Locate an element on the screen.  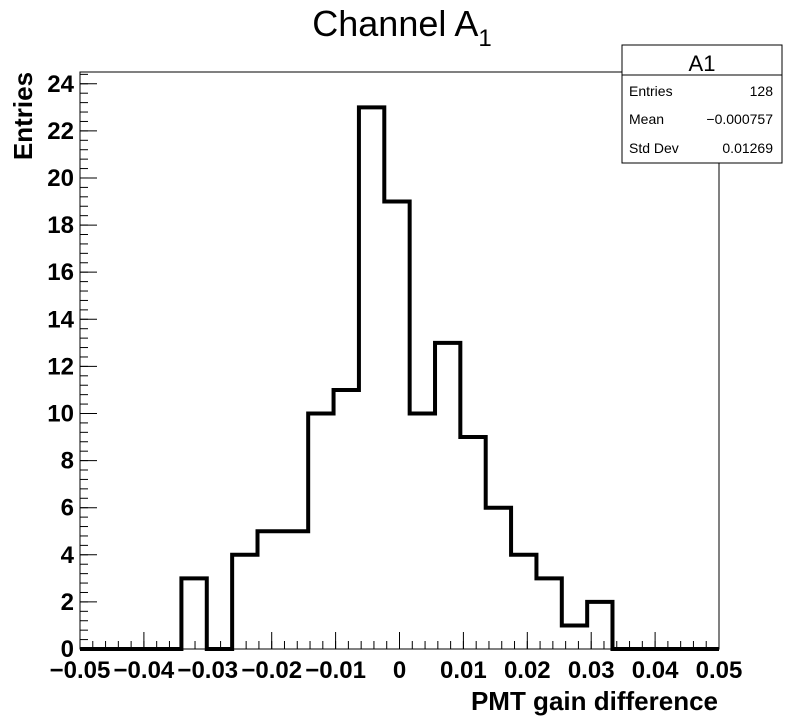
y-tick-label: 14 is located at coordinates (60, 319).